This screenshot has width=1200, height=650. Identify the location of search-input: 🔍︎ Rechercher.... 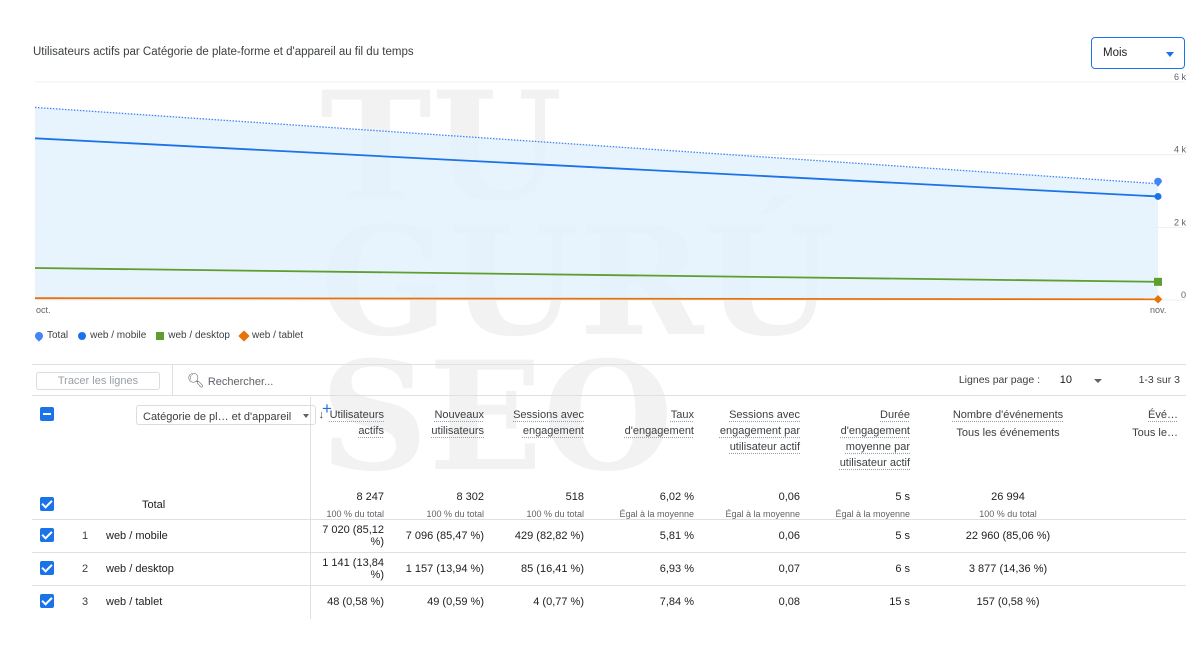
(222, 380).